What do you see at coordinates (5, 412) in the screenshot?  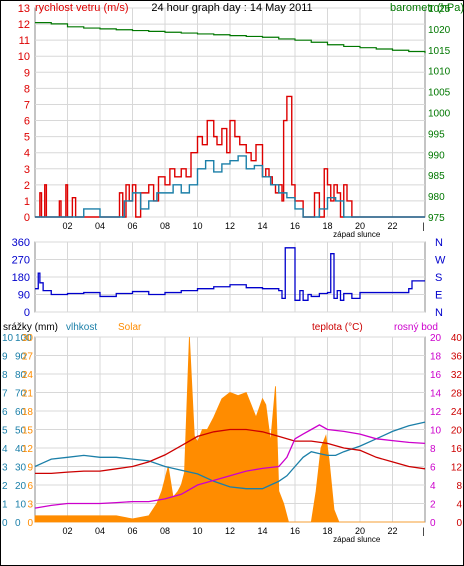 I see `rain-tick-label: 6` at bounding box center [5, 412].